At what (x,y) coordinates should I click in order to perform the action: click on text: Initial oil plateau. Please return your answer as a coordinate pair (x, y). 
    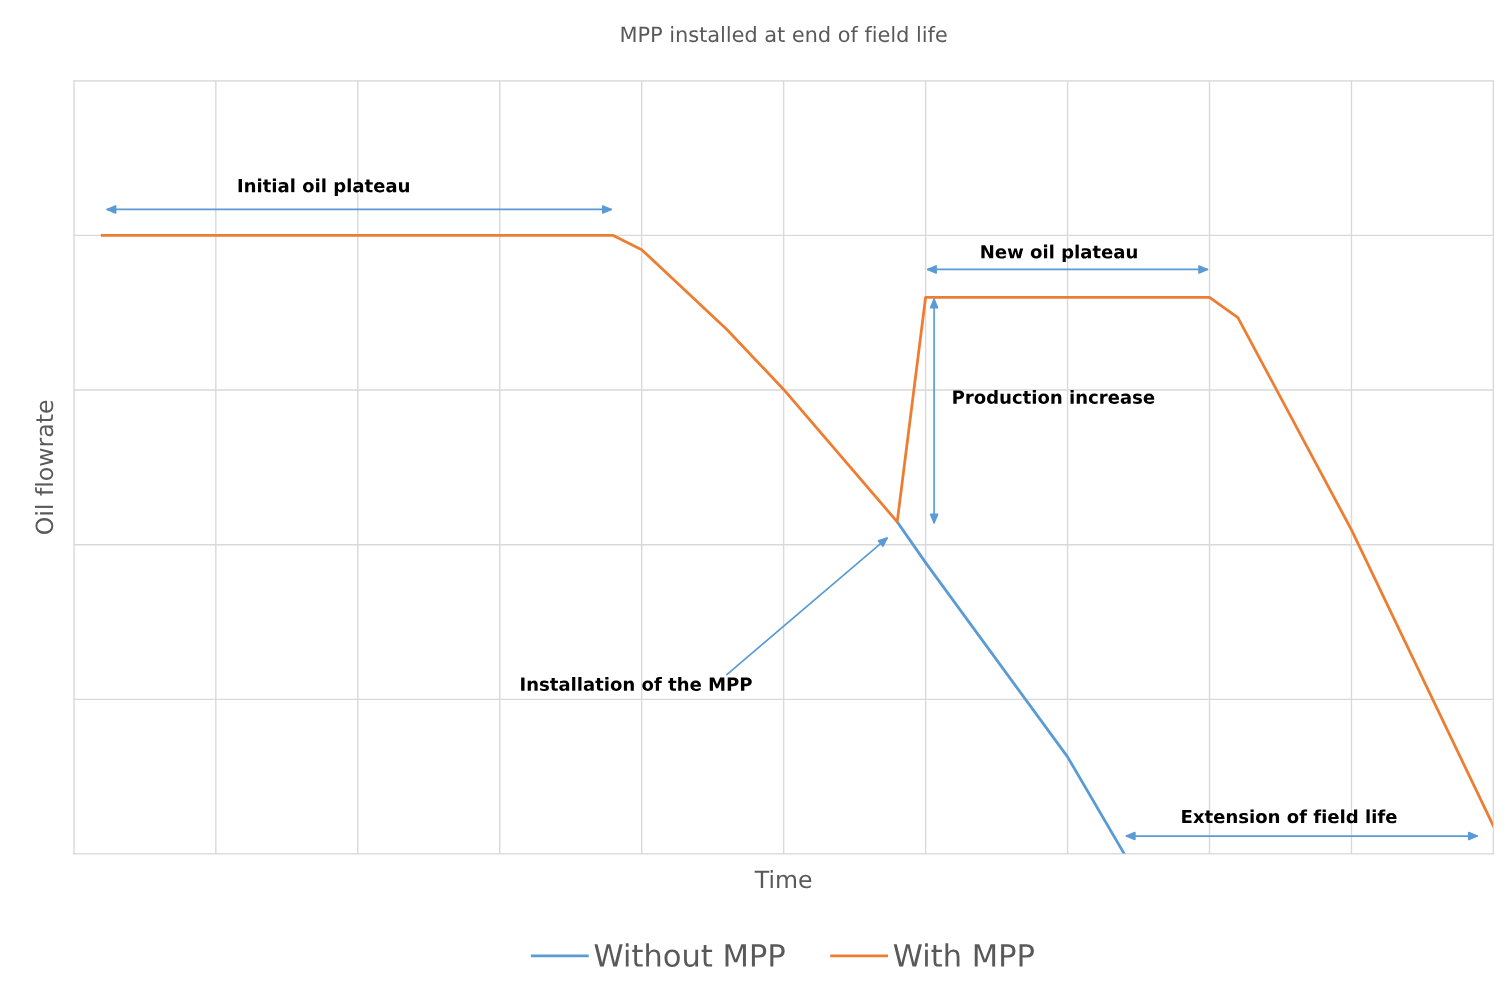
    Looking at the image, I should click on (323, 187).